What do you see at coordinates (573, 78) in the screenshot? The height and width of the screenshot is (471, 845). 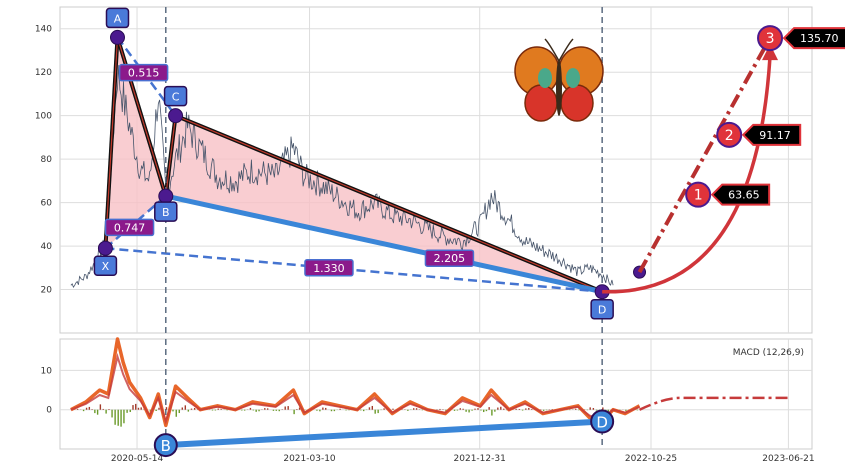 I see `butterfly-right-spot` at bounding box center [573, 78].